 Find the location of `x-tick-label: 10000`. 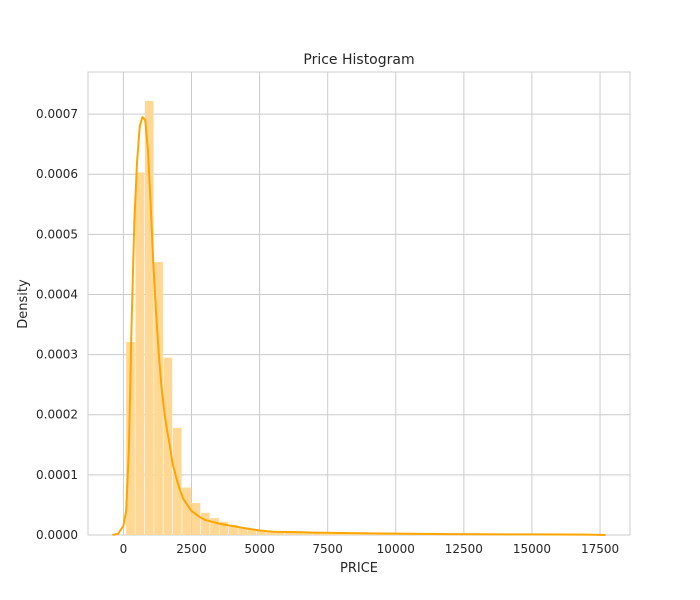

x-tick-label: 10000 is located at coordinates (396, 549).